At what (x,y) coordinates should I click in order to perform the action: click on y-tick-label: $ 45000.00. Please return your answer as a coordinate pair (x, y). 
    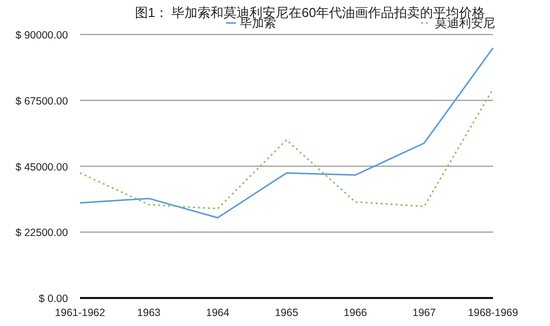
    Looking at the image, I should click on (41, 167).